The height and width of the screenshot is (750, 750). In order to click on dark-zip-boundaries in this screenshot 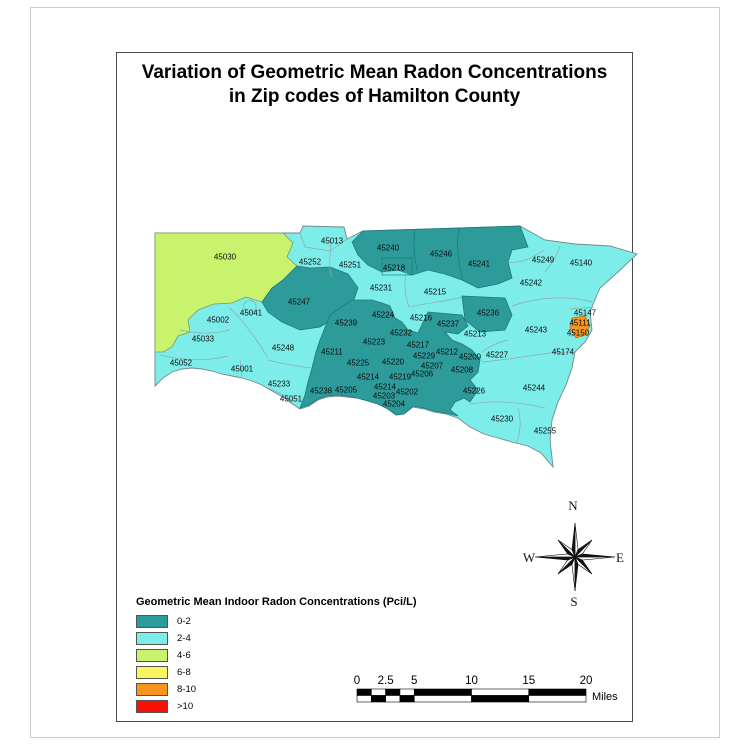, I will do `click(422, 254)`.